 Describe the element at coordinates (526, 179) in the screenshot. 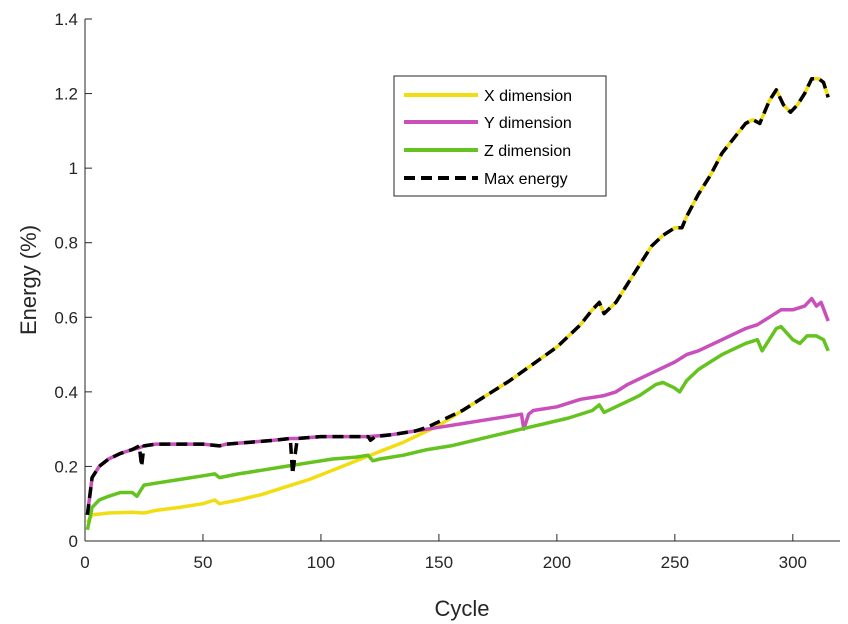

I see `legend-label-max: Max energy` at that location.